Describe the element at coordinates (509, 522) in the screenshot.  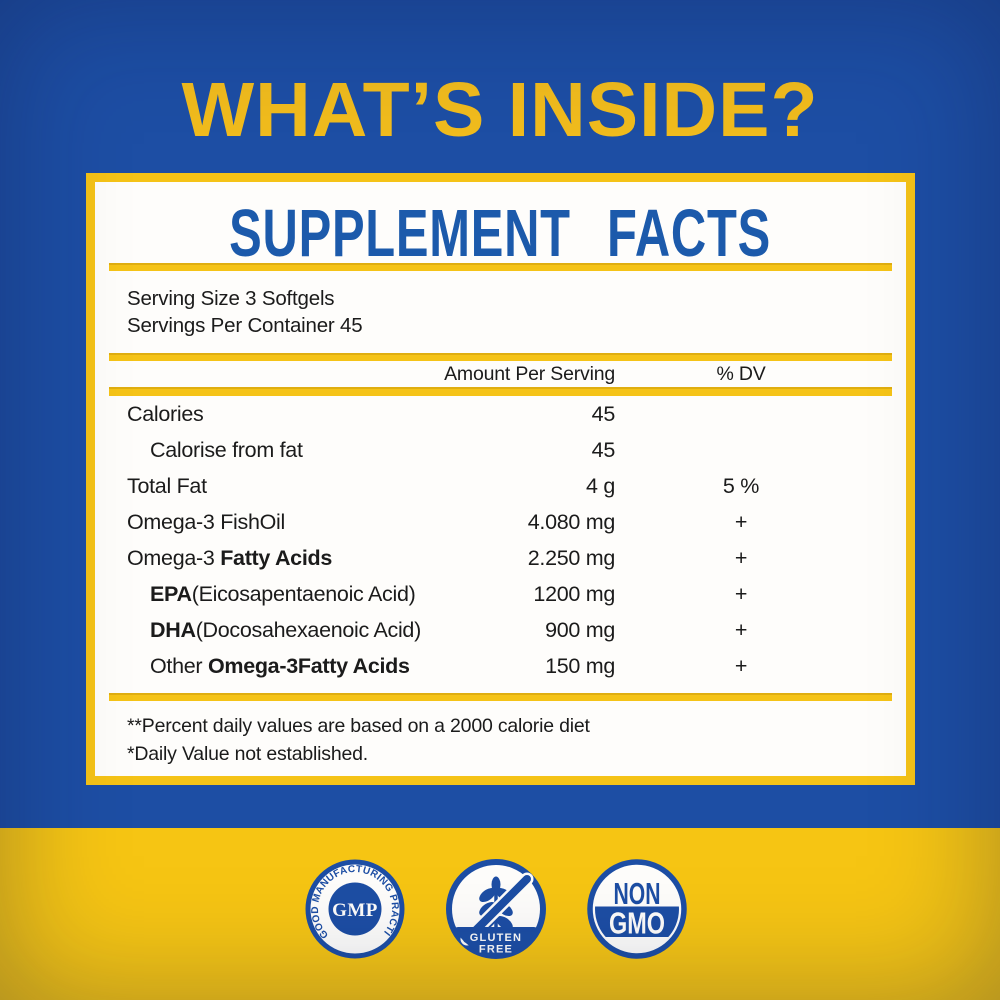
I see `table-row: Omega-3 FishOil 4.080 mg +` at that location.